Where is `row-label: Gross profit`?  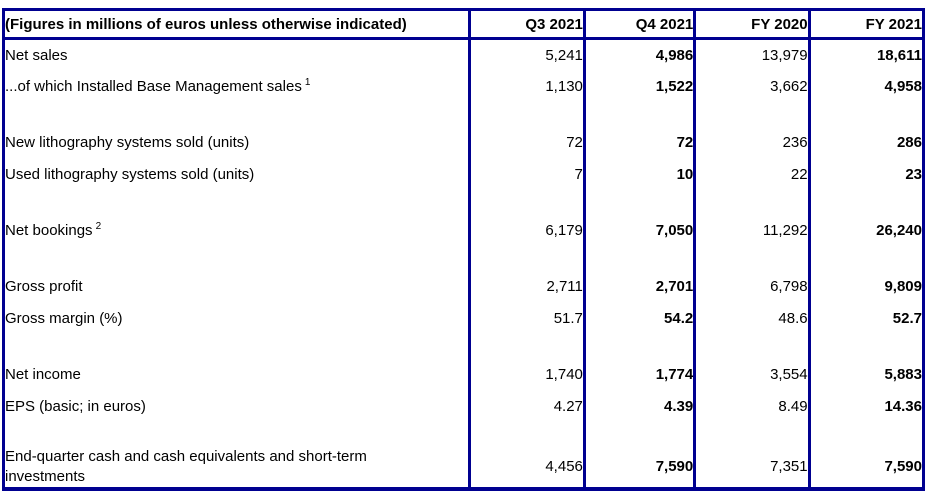
row-label: Gross profit is located at coordinates (237, 287).